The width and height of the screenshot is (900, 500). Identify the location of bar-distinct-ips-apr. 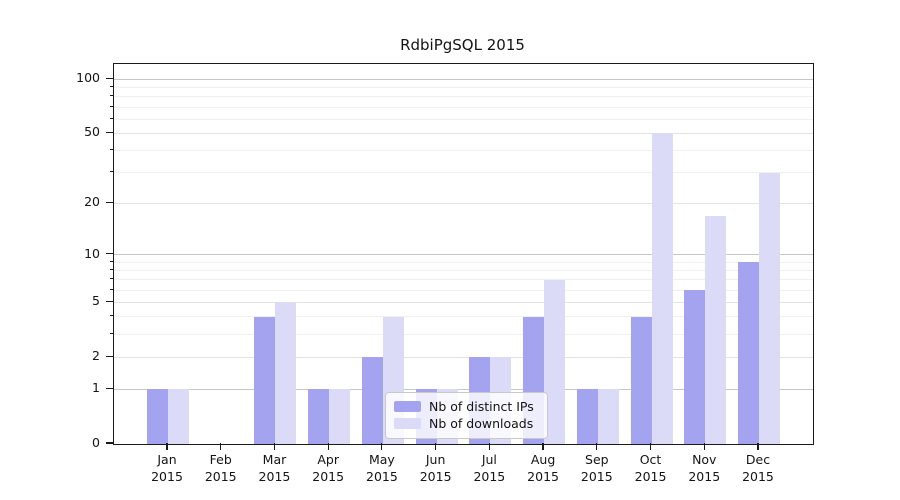
(319, 416).